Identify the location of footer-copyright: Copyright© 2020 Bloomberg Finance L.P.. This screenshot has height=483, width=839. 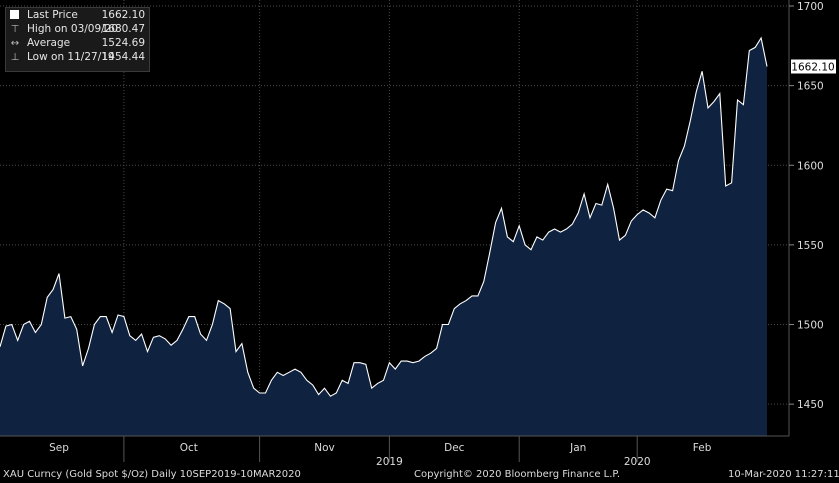
(517, 474).